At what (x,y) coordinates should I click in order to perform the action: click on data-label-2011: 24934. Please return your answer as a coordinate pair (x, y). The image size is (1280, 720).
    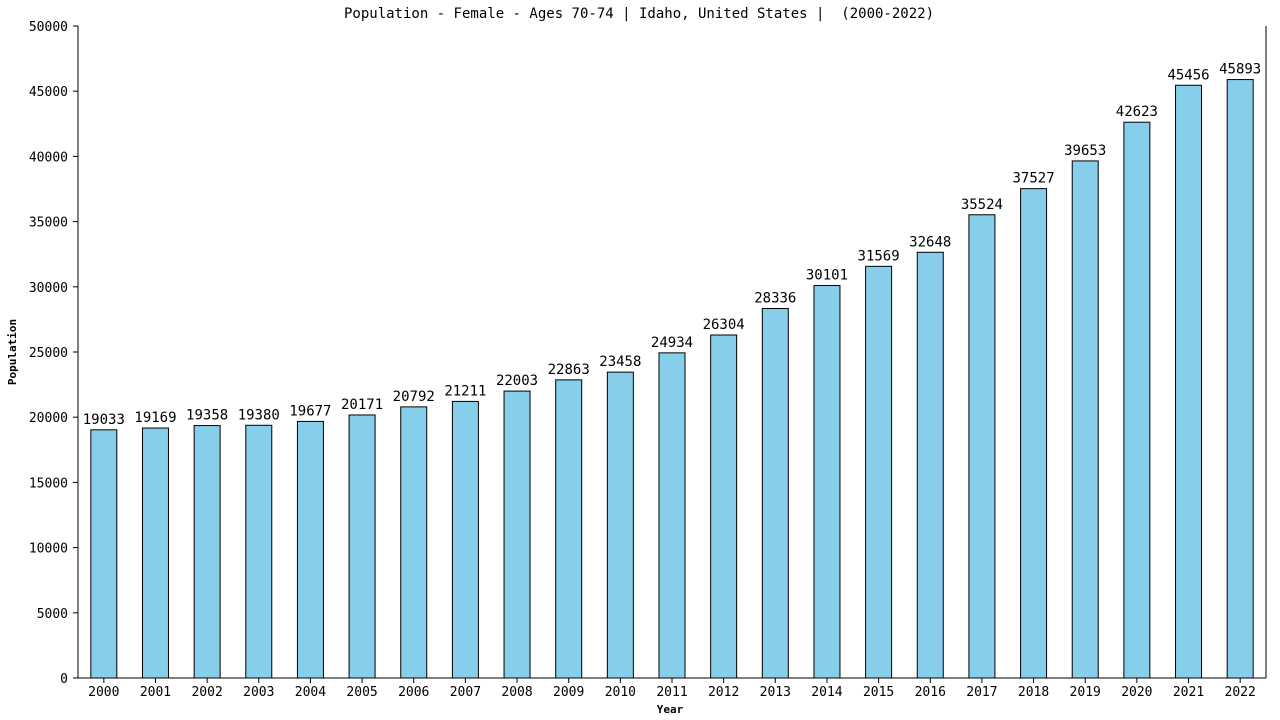
    Looking at the image, I should click on (672, 343).